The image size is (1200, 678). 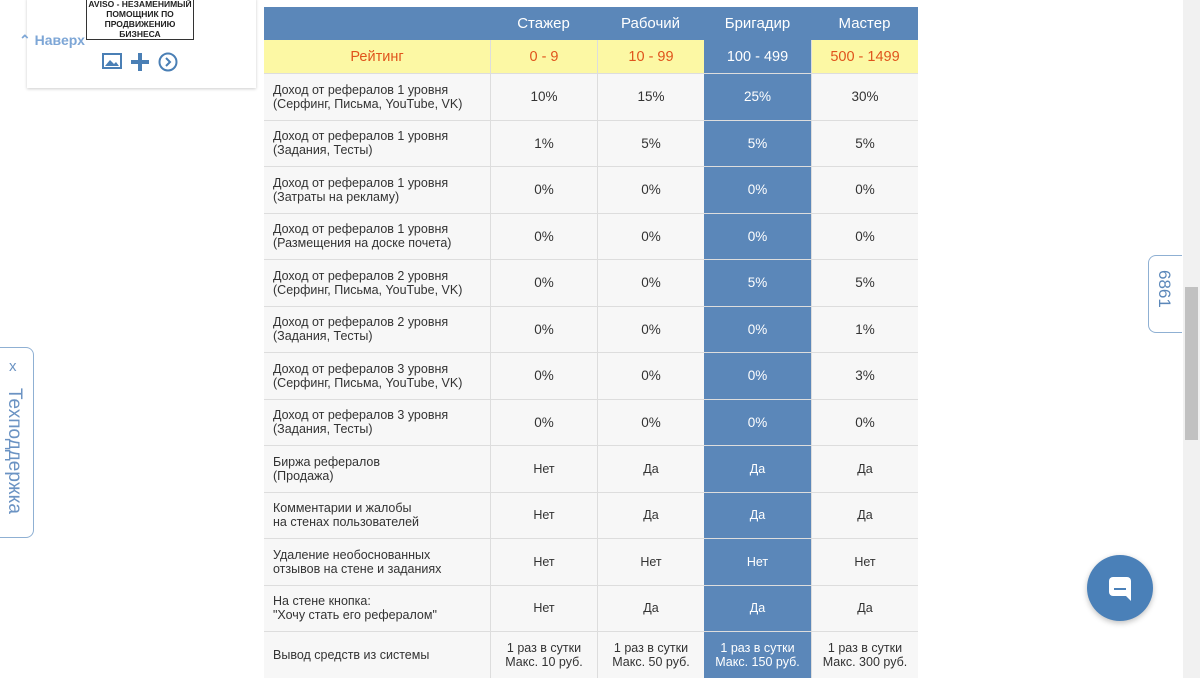 What do you see at coordinates (864, 376) in the screenshot?
I see `cell: 3%` at bounding box center [864, 376].